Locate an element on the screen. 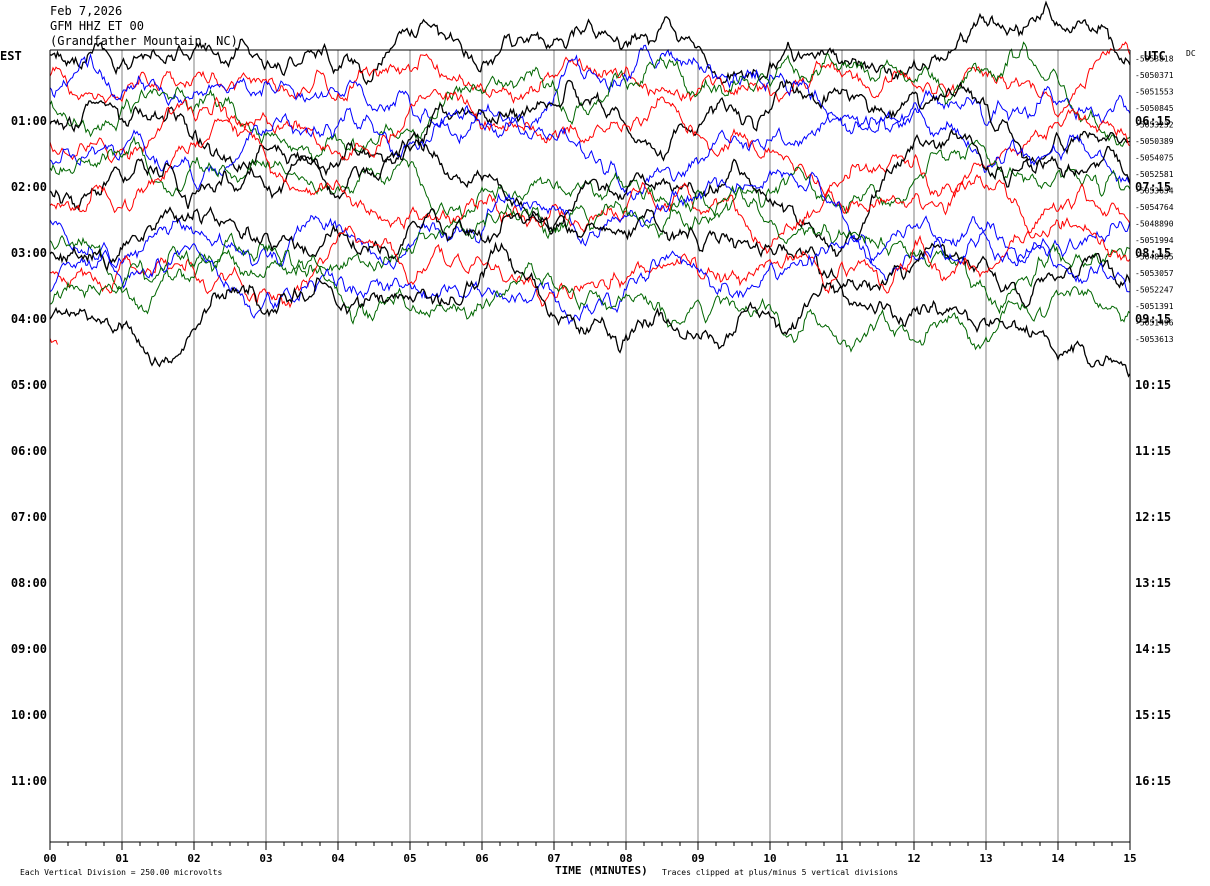 This screenshot has height=886, width=1210. x-tick-label: 06 is located at coordinates (482, 858).